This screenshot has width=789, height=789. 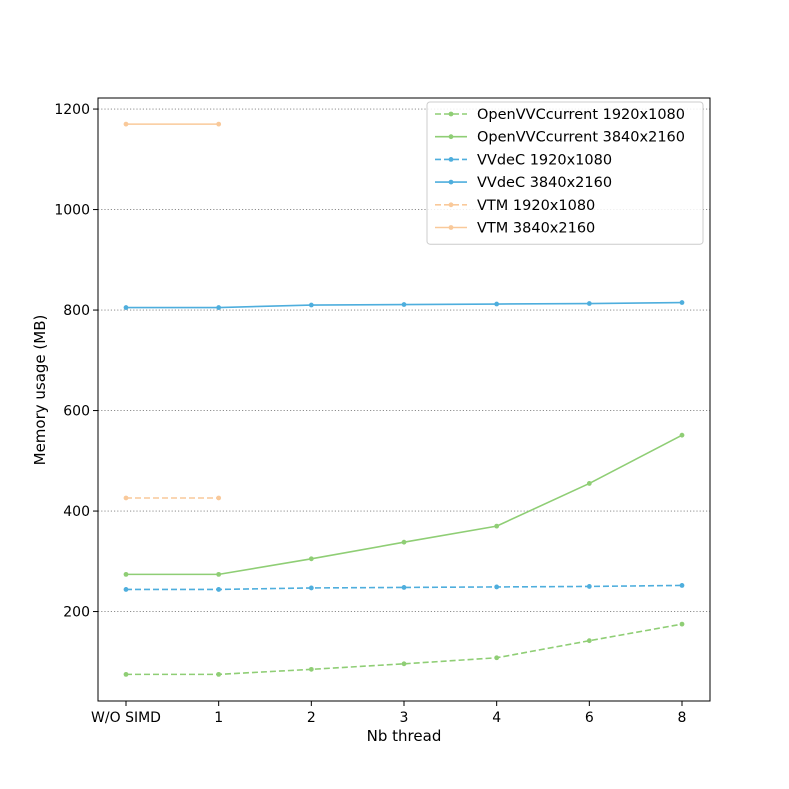 What do you see at coordinates (496, 718) in the screenshot?
I see `x-tick-label: 4` at bounding box center [496, 718].